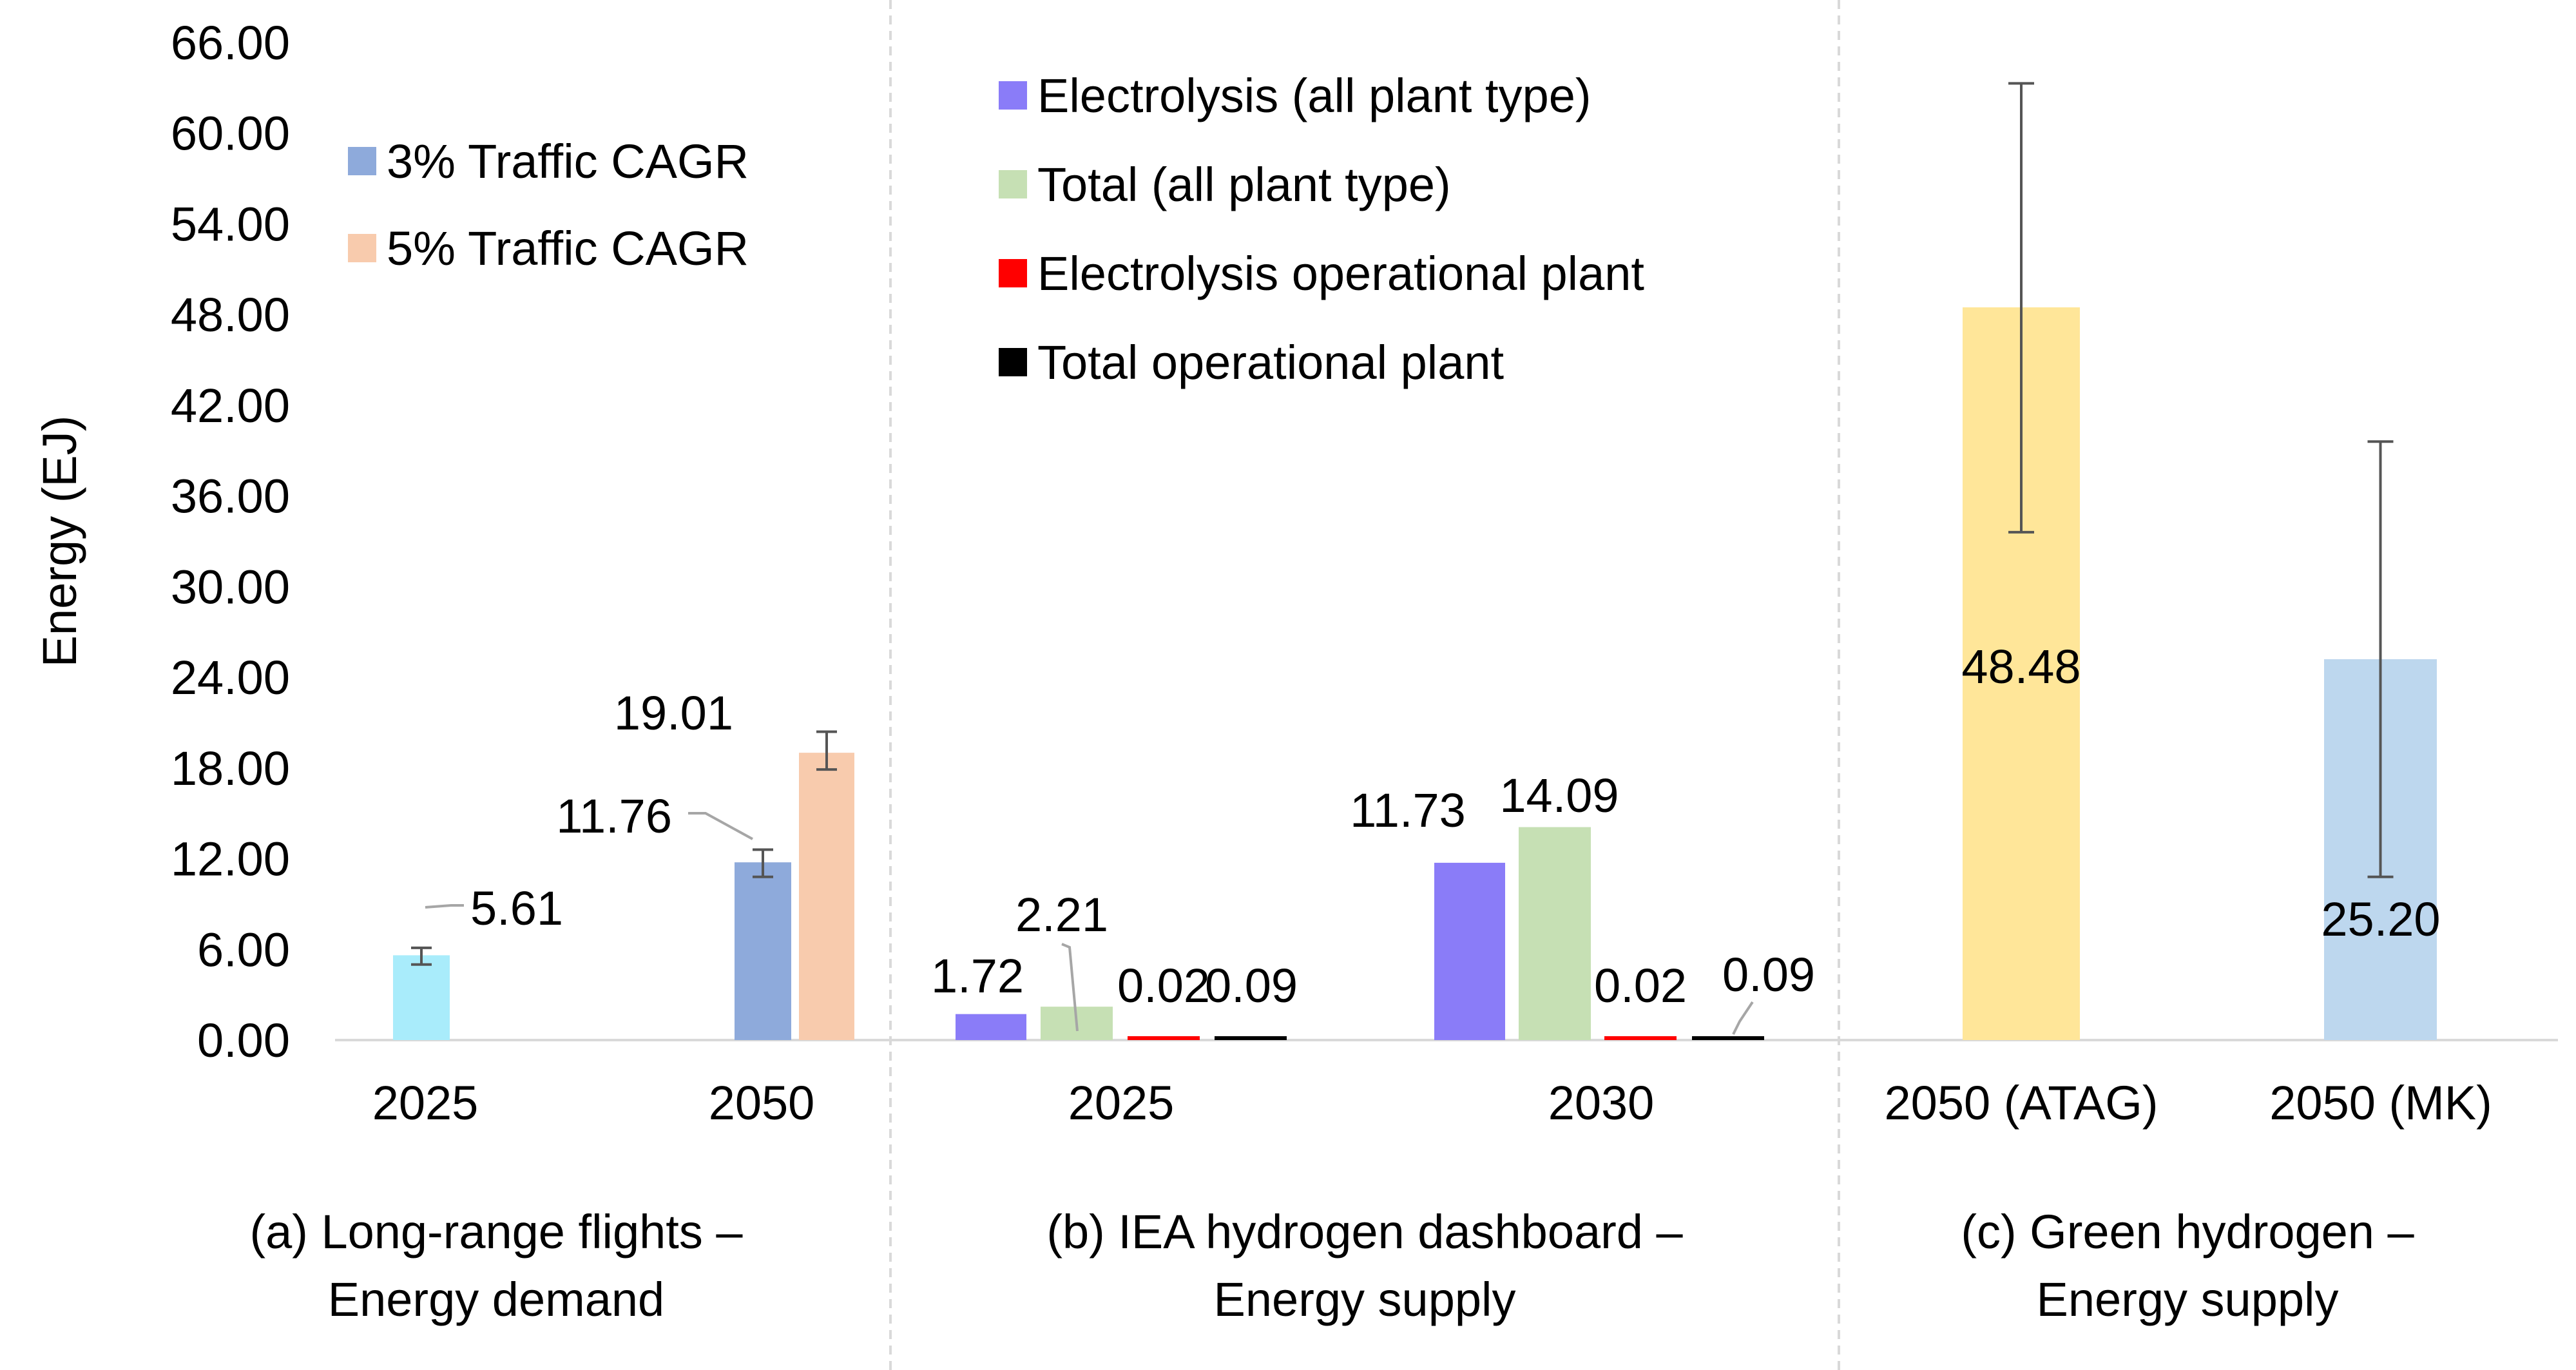 This screenshot has height=1370, width=2576. Describe the element at coordinates (59, 542) in the screenshot. I see `y-axis-label: Energy (EJ)` at that location.